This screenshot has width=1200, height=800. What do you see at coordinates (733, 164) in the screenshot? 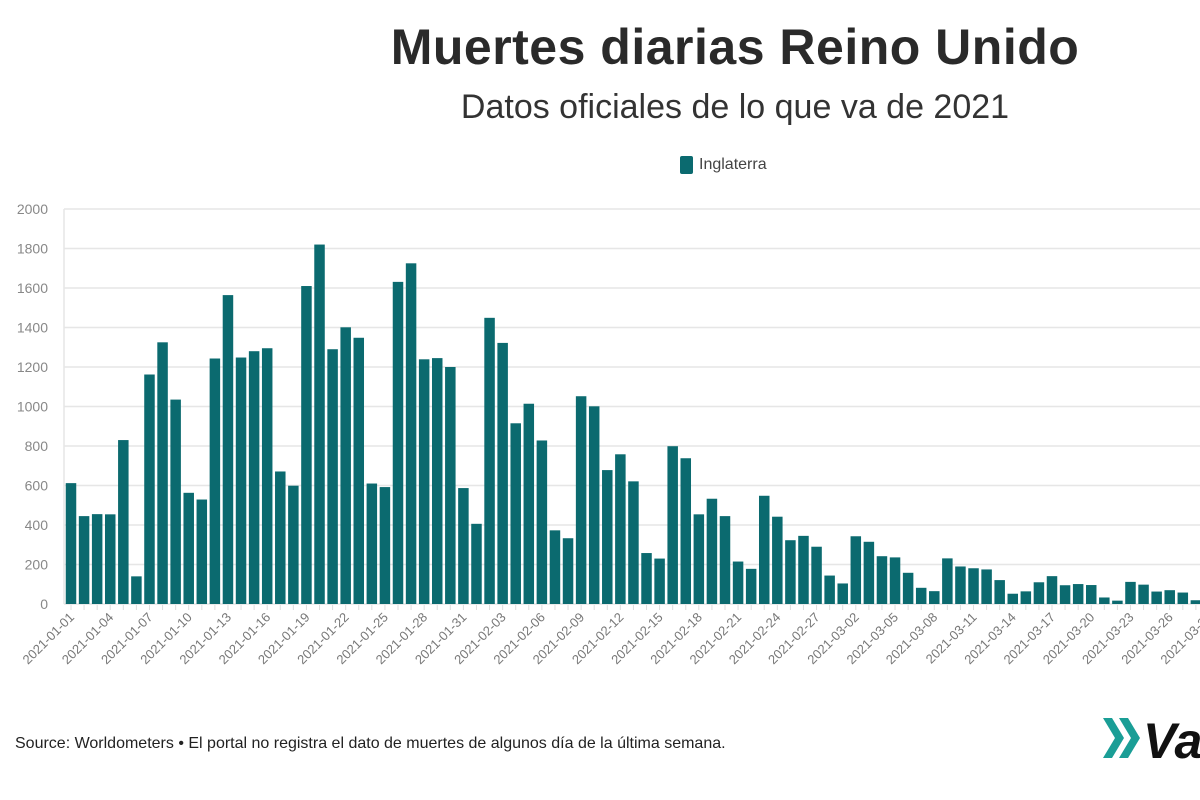
I see `legend-label: Inglaterra` at bounding box center [733, 164].